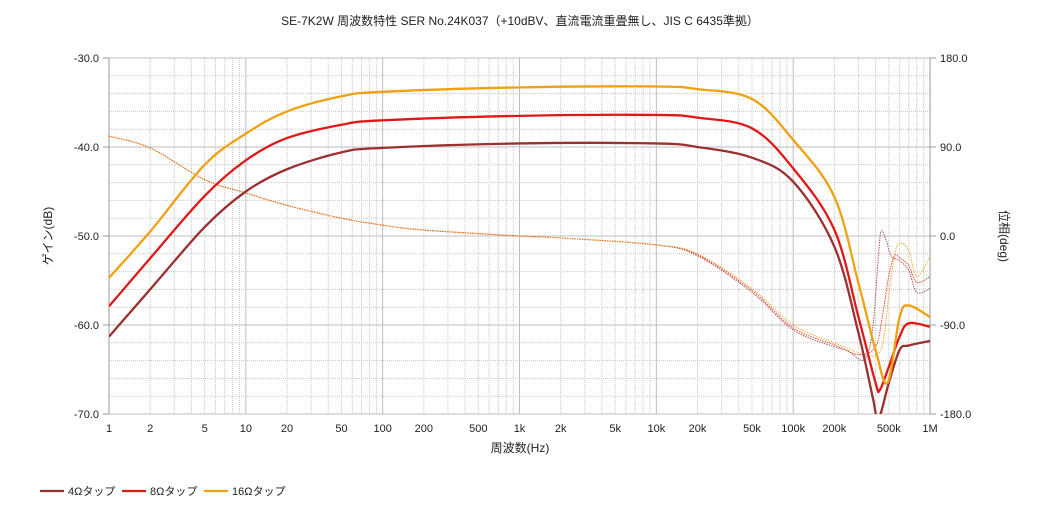  What do you see at coordinates (382, 429) in the screenshot?
I see `x-tick-label: 100` at bounding box center [382, 429].